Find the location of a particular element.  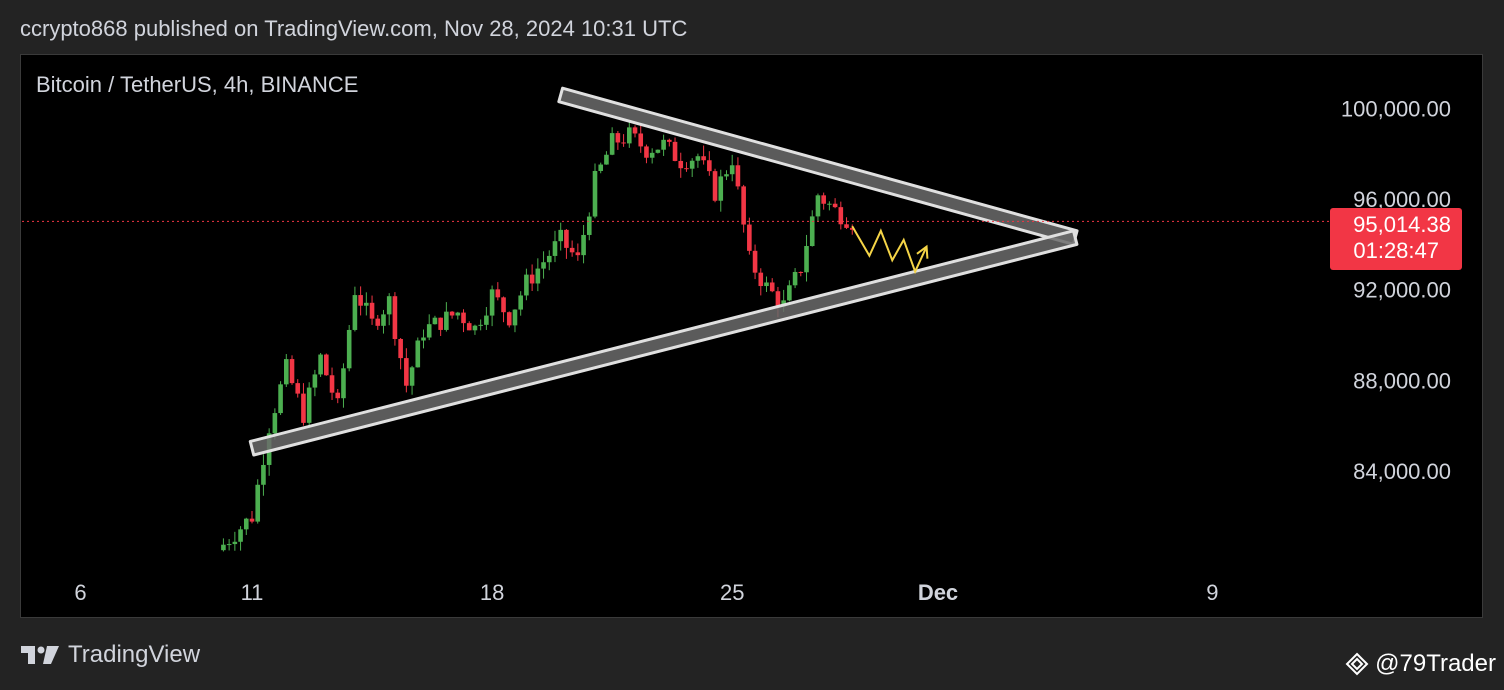

projection-arrowhead-icon is located at coordinates (922, 251).